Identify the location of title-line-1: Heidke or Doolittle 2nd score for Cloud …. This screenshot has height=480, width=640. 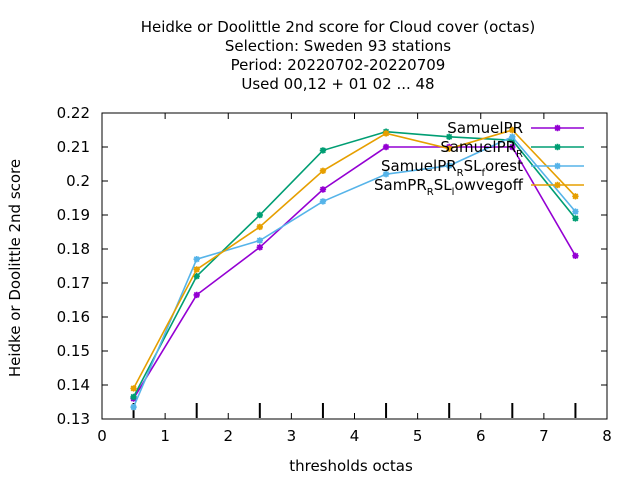
(338, 27).